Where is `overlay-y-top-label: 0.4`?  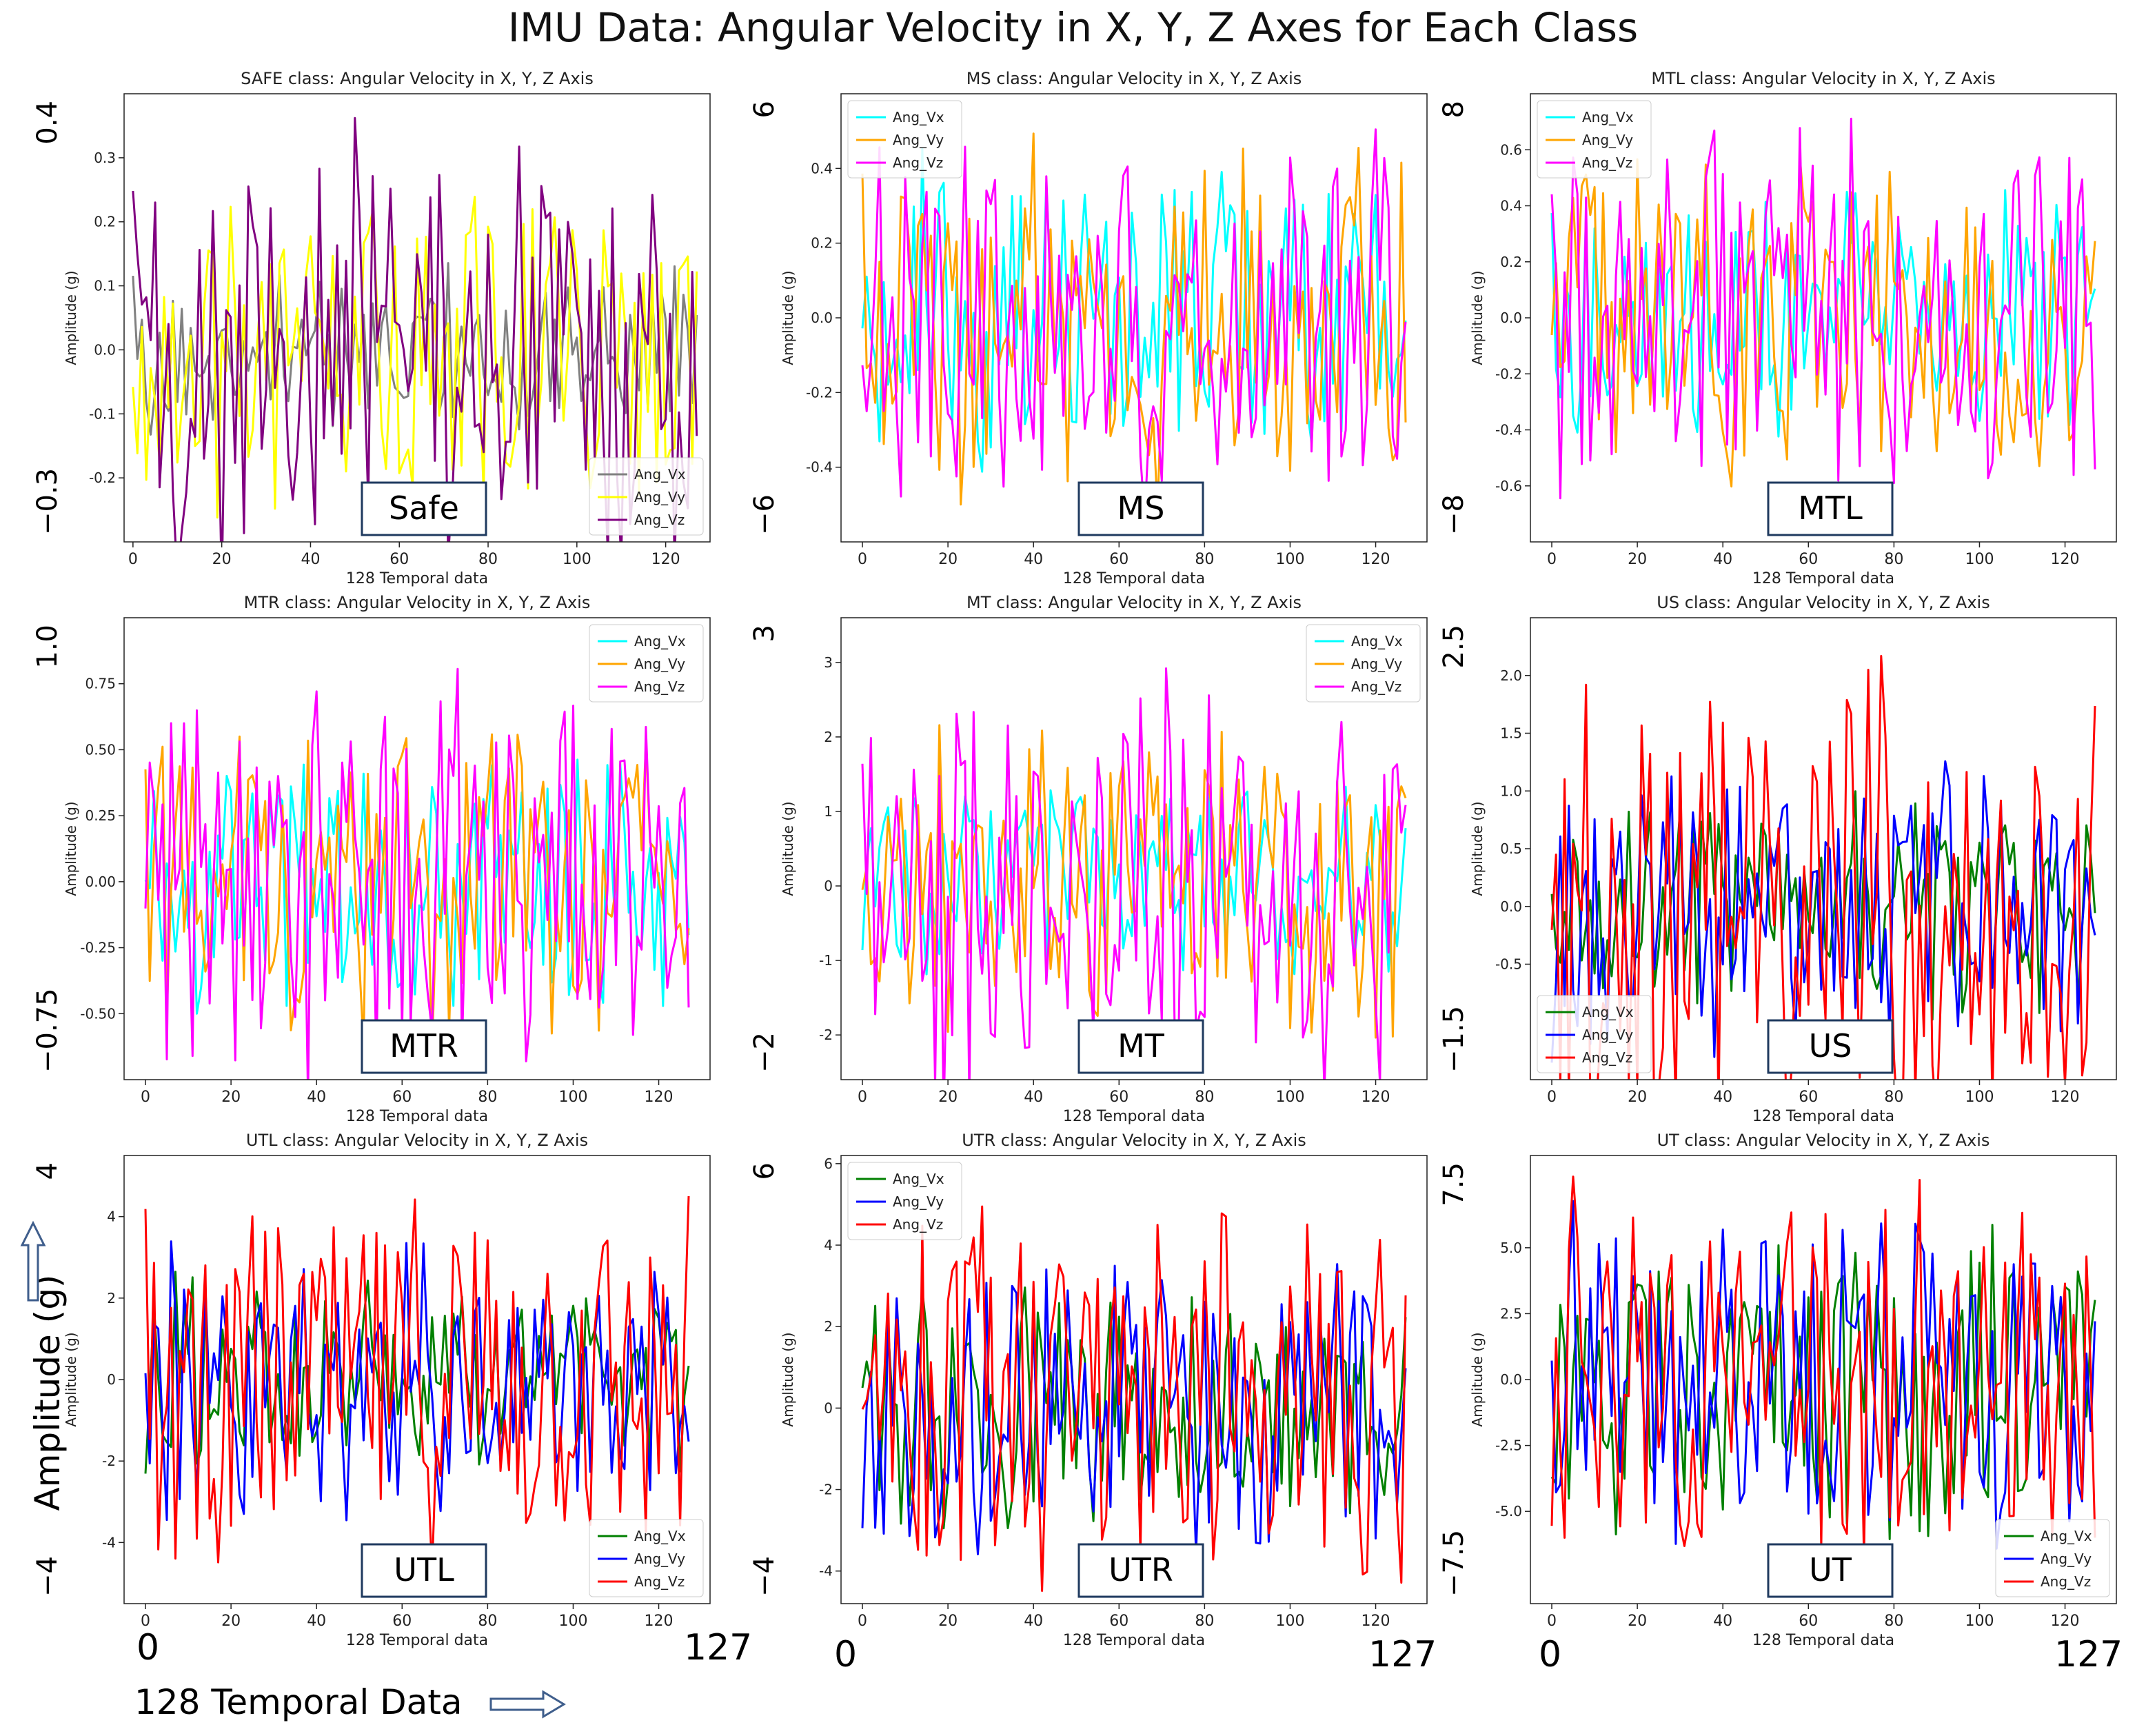 overlay-y-top-label: 0.4 is located at coordinates (48, 123).